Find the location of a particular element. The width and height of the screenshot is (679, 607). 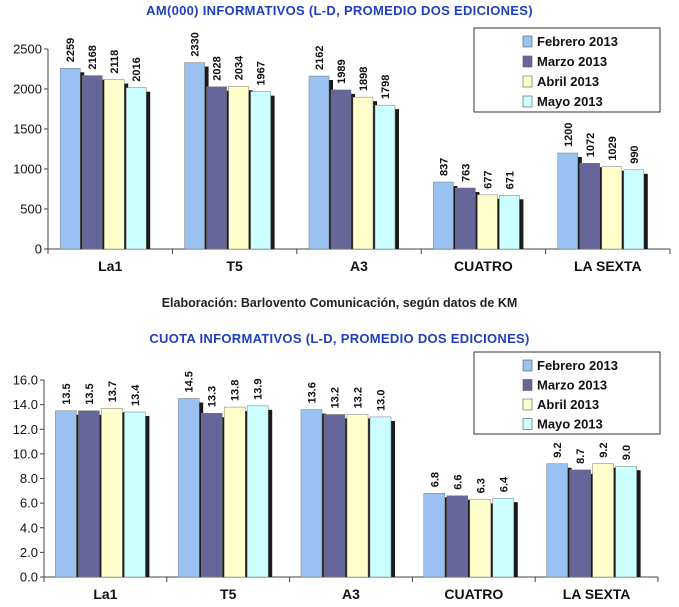

chart2-data-label: 6.6 is located at coordinates (458, 481).